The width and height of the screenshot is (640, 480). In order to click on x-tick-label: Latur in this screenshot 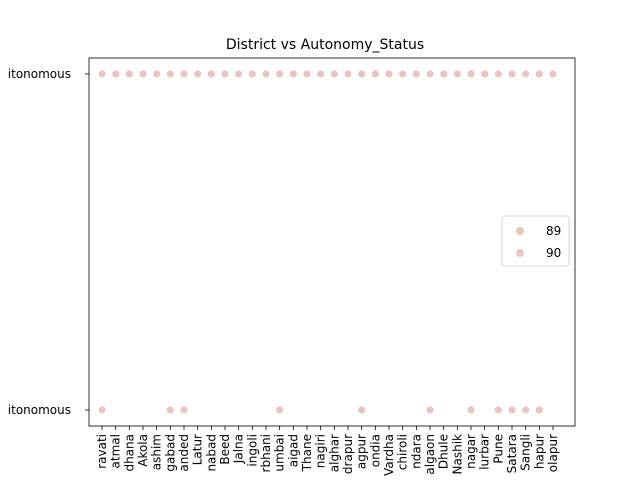, I will do `click(198, 449)`.